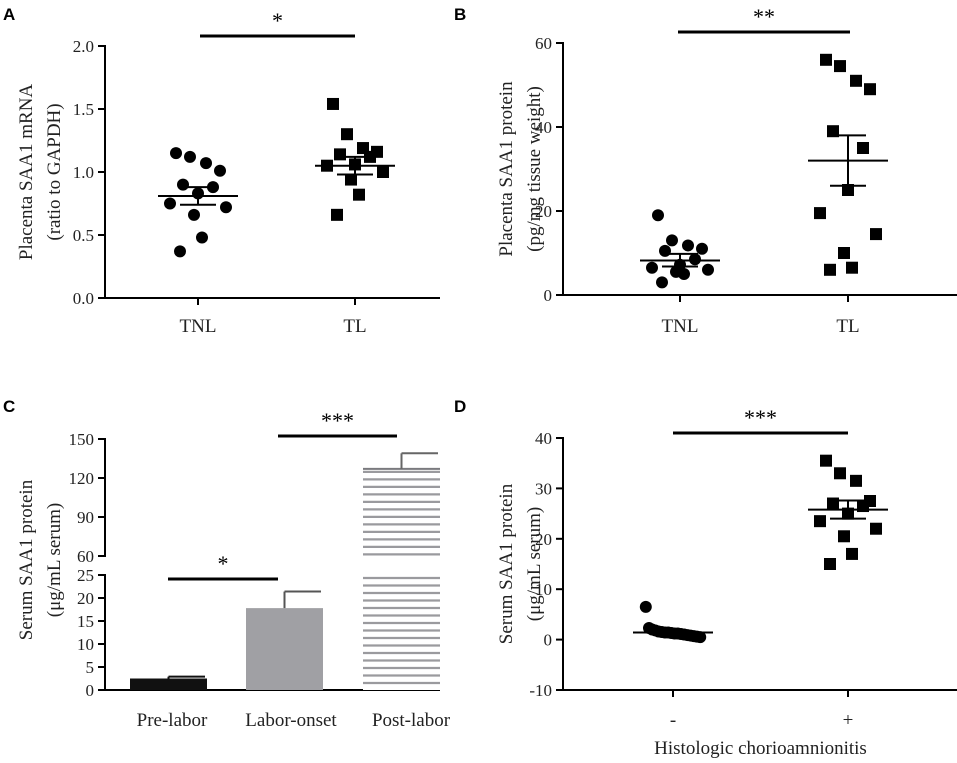 This screenshot has height=763, width=957. I want to click on panel-letter-d: D, so click(460, 406).